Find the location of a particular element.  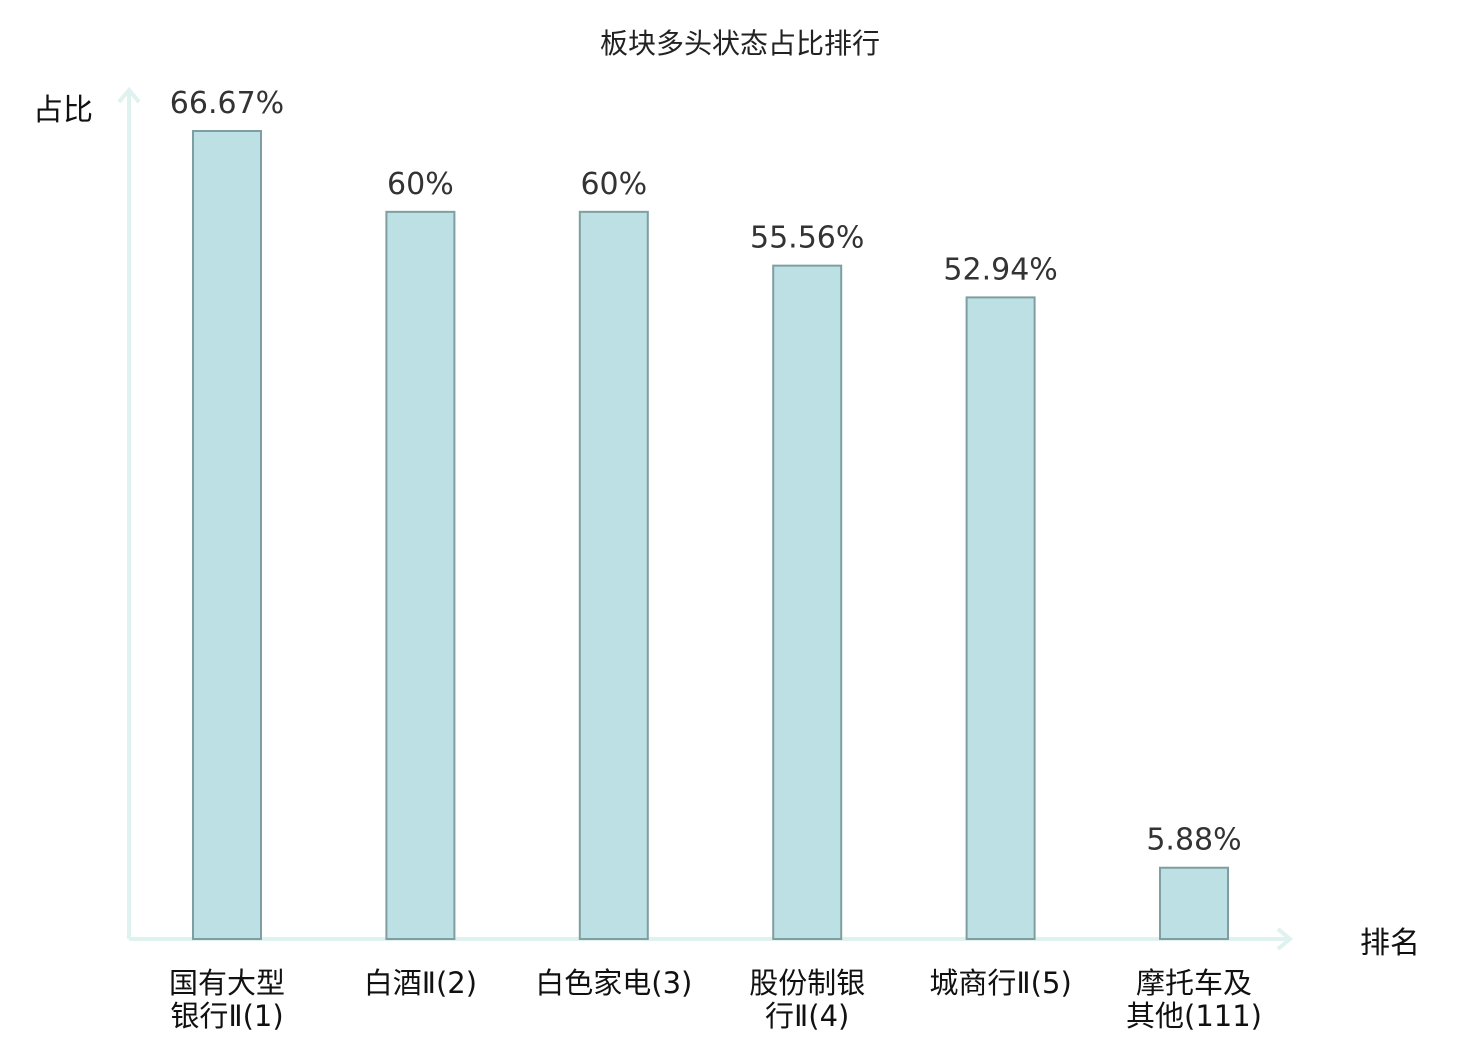

x-tick-label-line: 国有大型 is located at coordinates (227, 983).